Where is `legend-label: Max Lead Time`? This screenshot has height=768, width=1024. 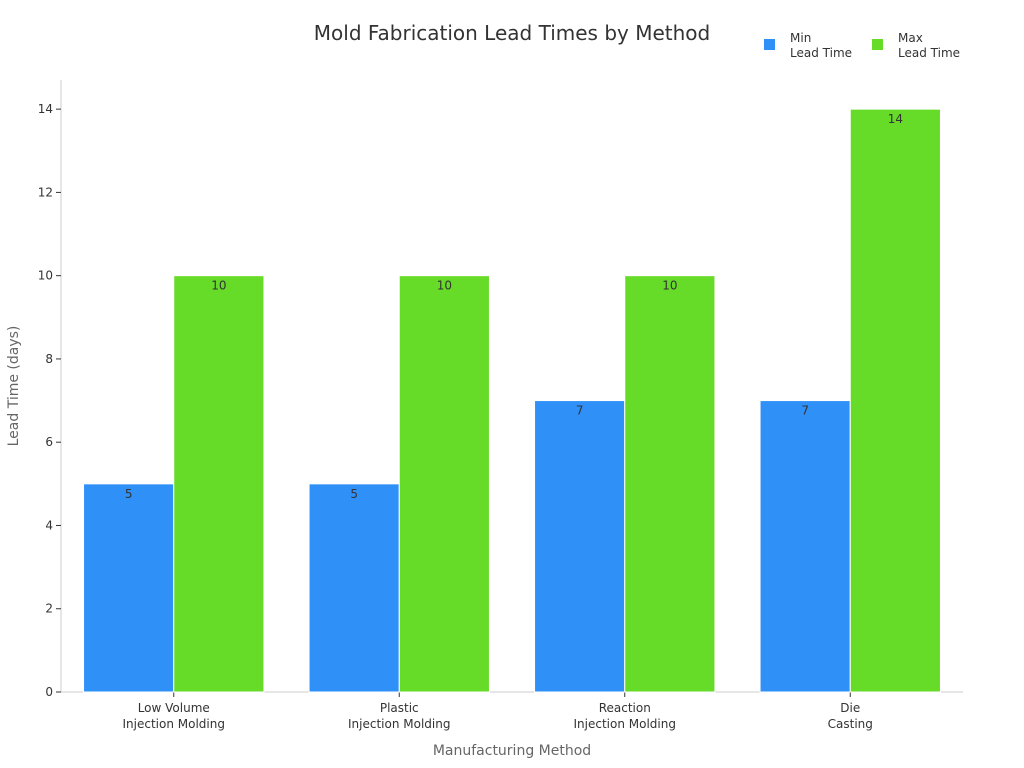
legend-label: Max Lead Time is located at coordinates (929, 45).